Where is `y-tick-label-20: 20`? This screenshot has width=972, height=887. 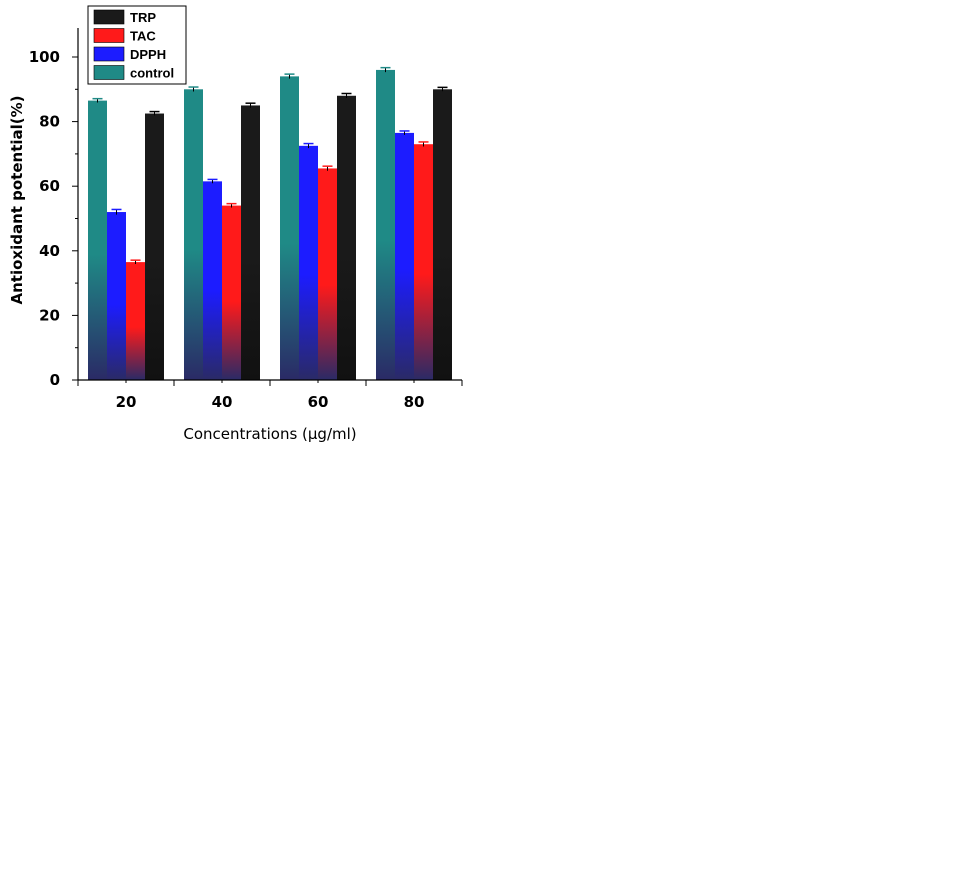 y-tick-label-20: 20 is located at coordinates (49, 315).